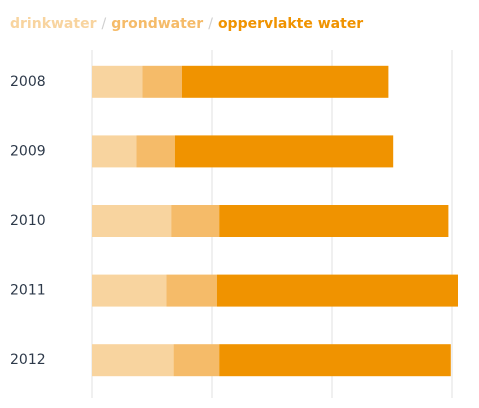  I want to click on legend: drinkwater / grondwater / oppervlakte water, so click(186, 24).